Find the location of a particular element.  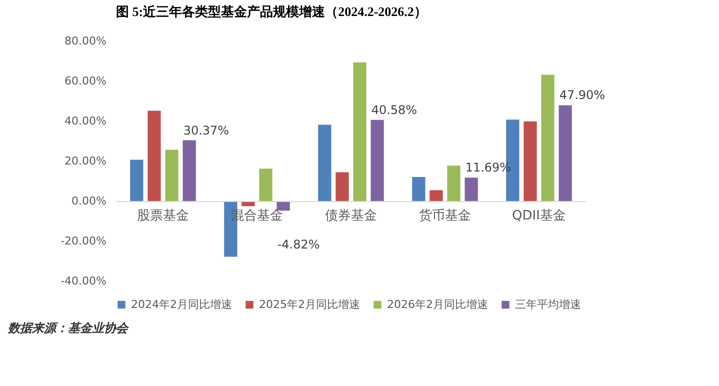

y-tick-label: 20.00% is located at coordinates (85, 161).